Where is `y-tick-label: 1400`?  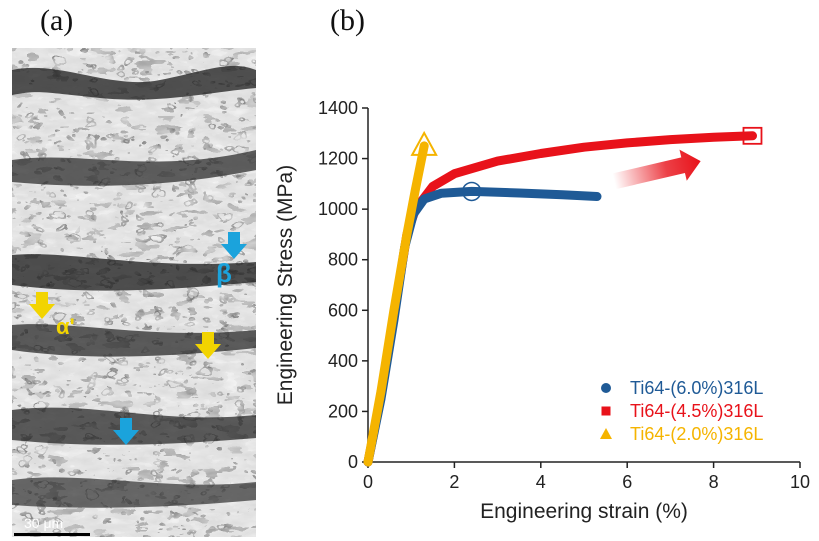
y-tick-label: 1400 is located at coordinates (338, 108).